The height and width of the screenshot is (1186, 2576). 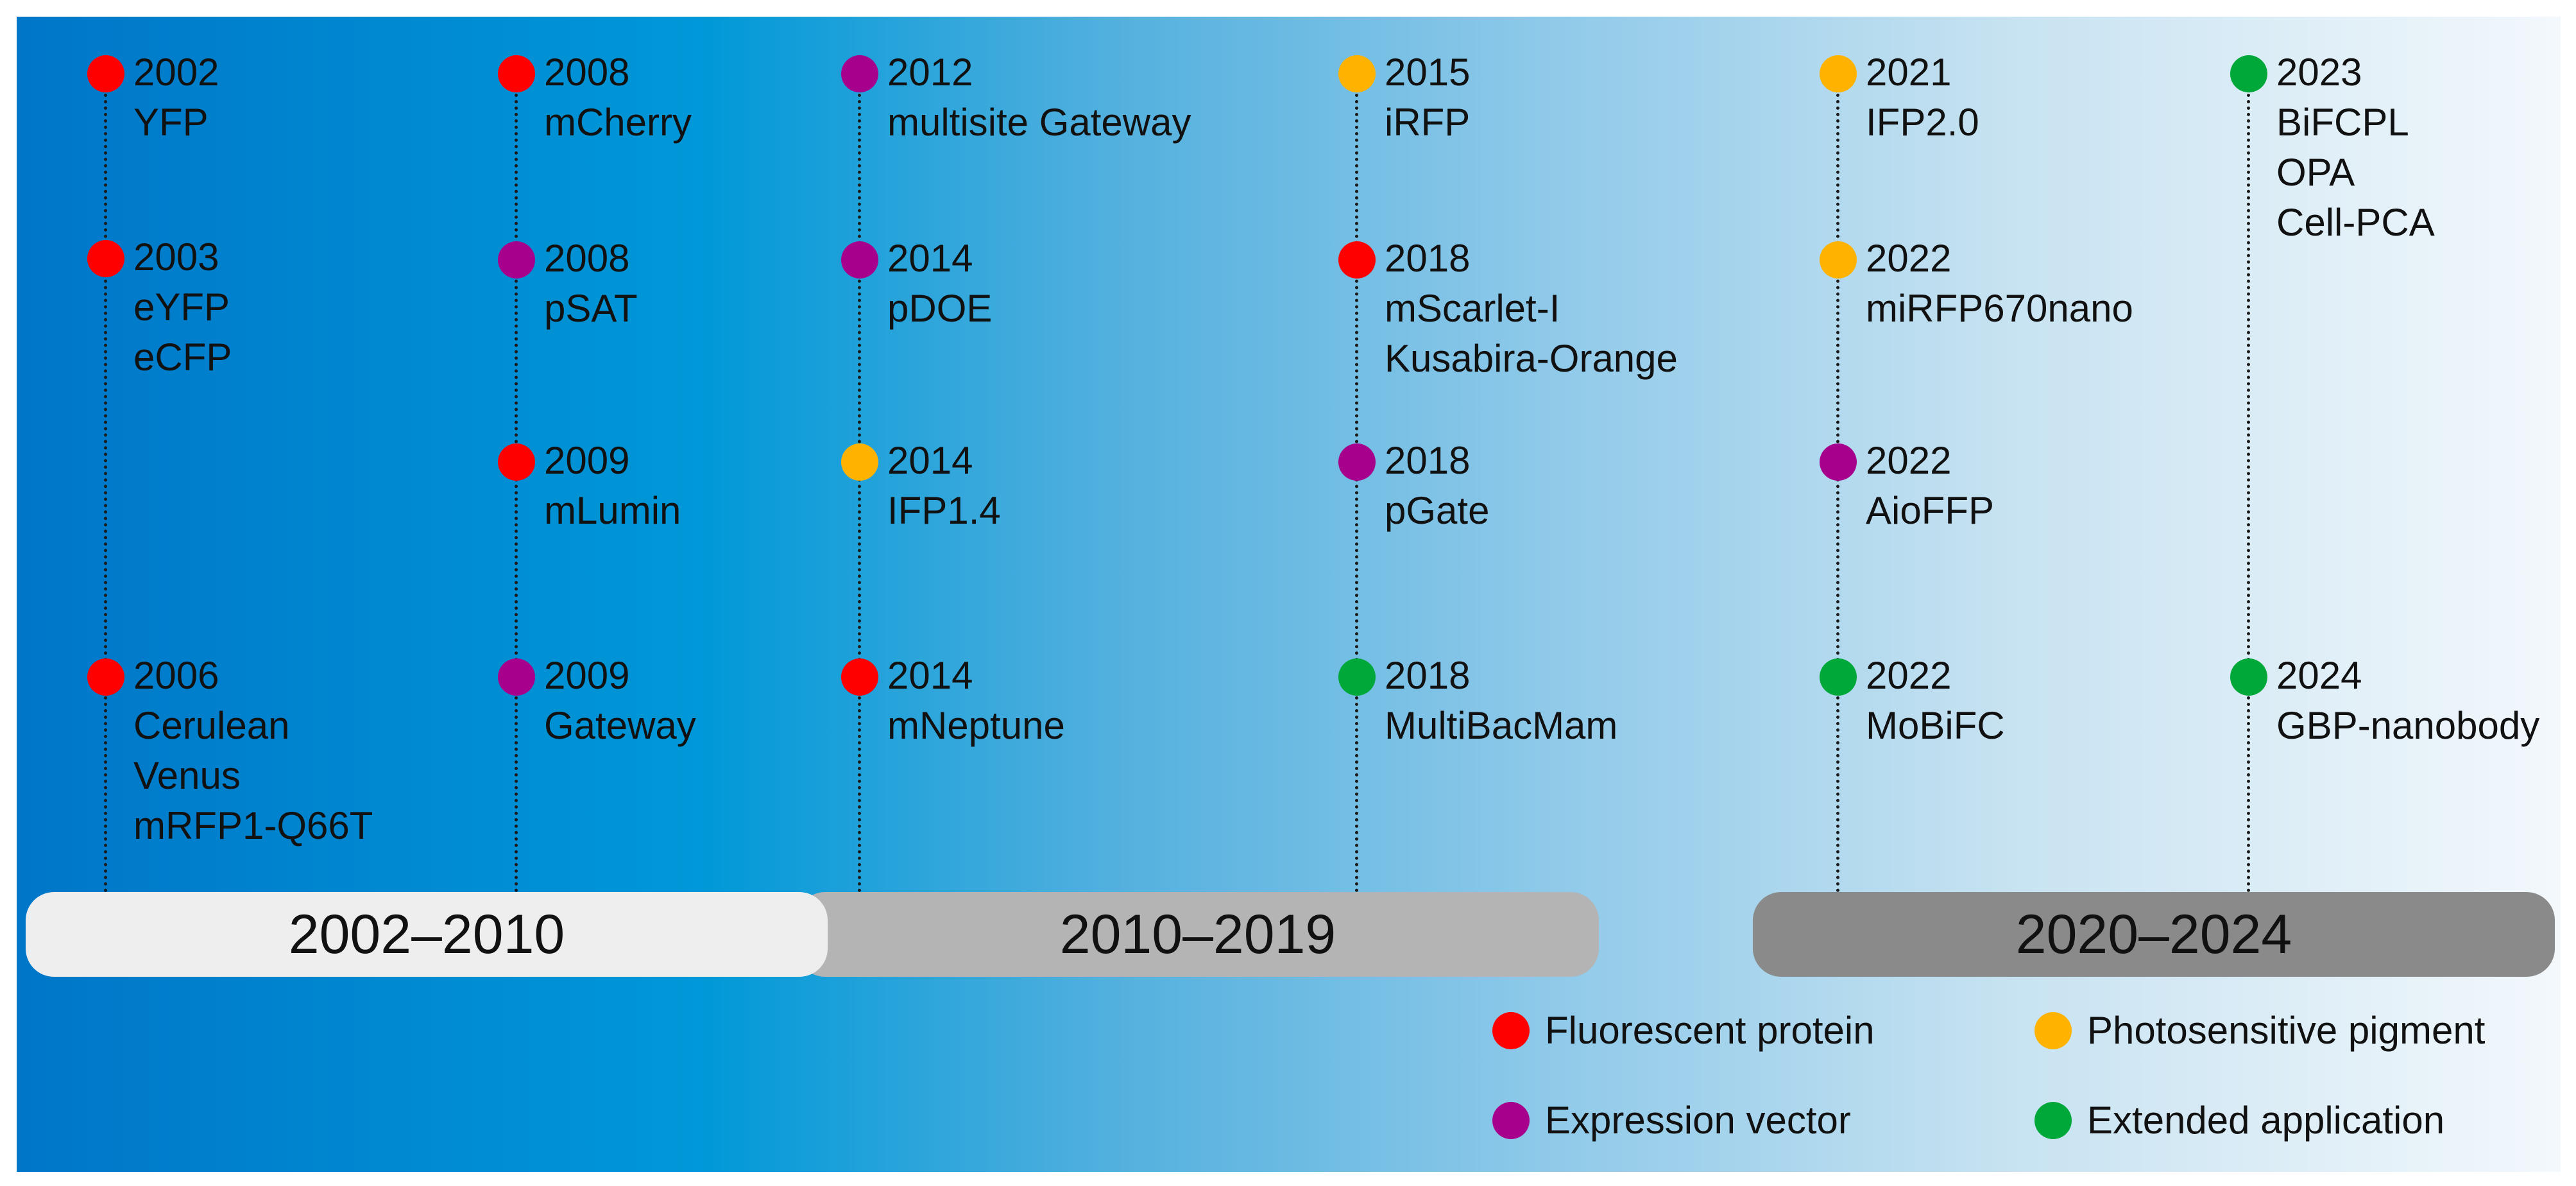 I want to click on event-name: OPA, so click(x=2315, y=172).